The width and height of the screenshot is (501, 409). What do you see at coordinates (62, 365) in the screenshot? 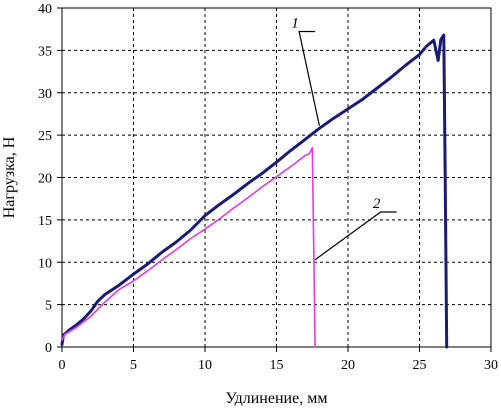
I see `x-tick-label: 0` at bounding box center [62, 365].